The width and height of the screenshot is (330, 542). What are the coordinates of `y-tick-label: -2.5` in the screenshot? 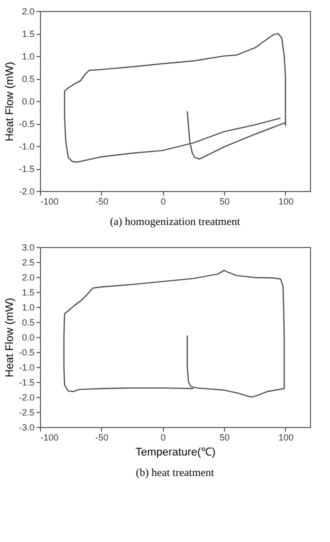 It's located at (26, 413).